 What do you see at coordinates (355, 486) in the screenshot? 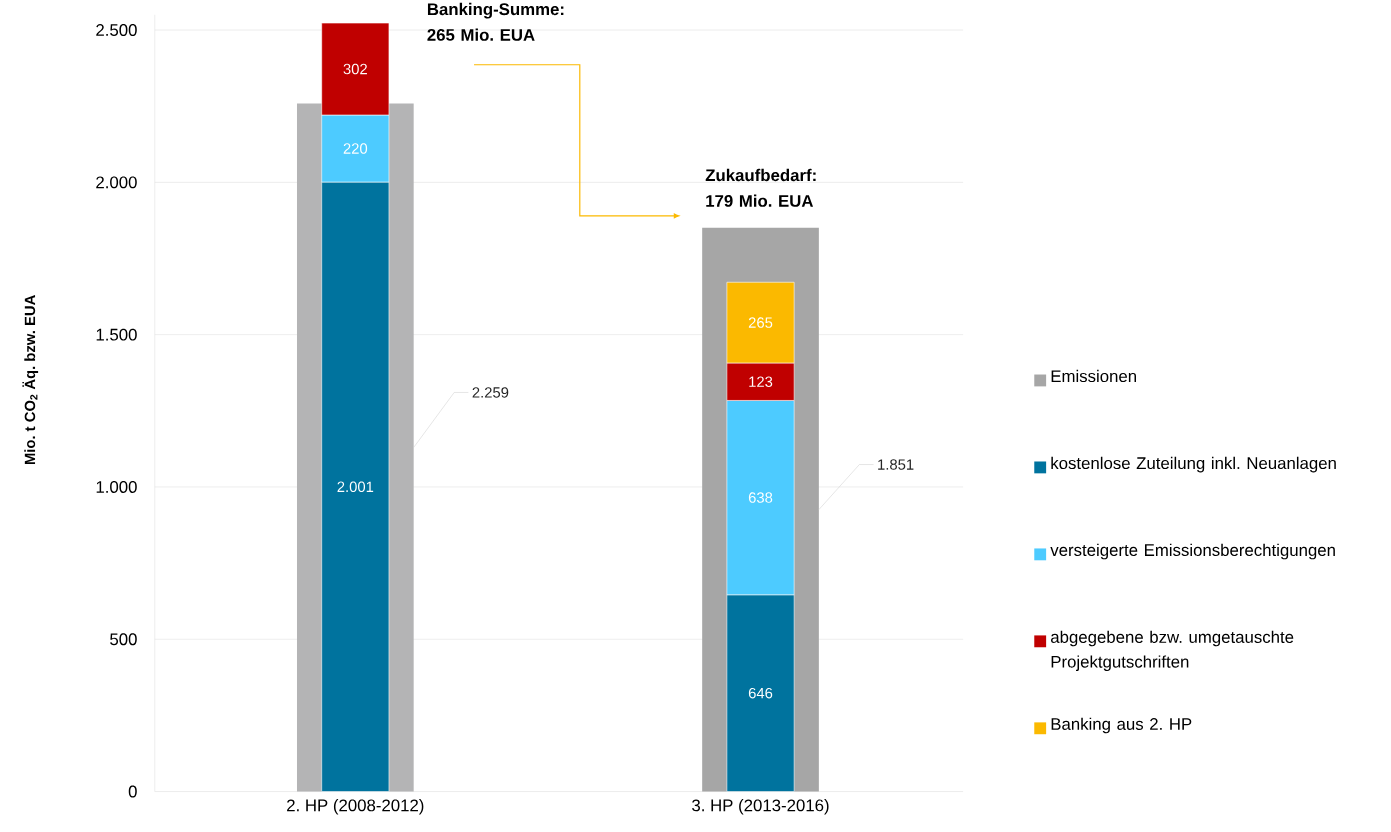
I see `data-label: 2.001` at bounding box center [355, 486].